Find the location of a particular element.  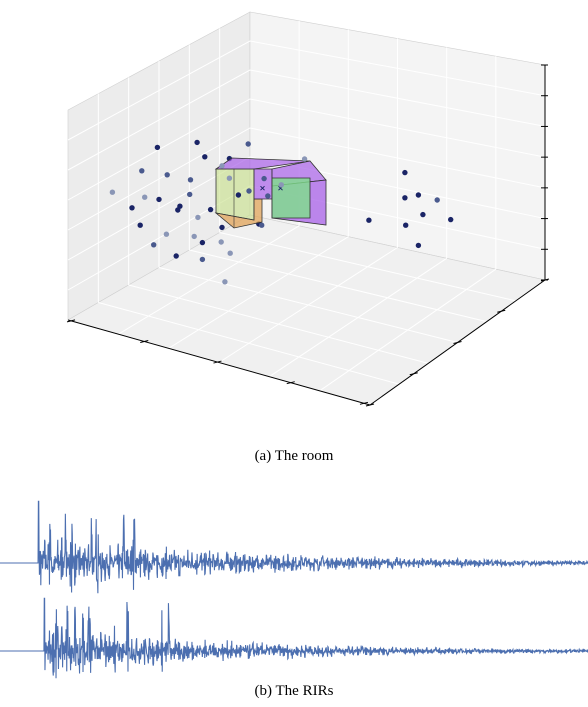

room-image-sources-front is located at coordinates (257, 184).